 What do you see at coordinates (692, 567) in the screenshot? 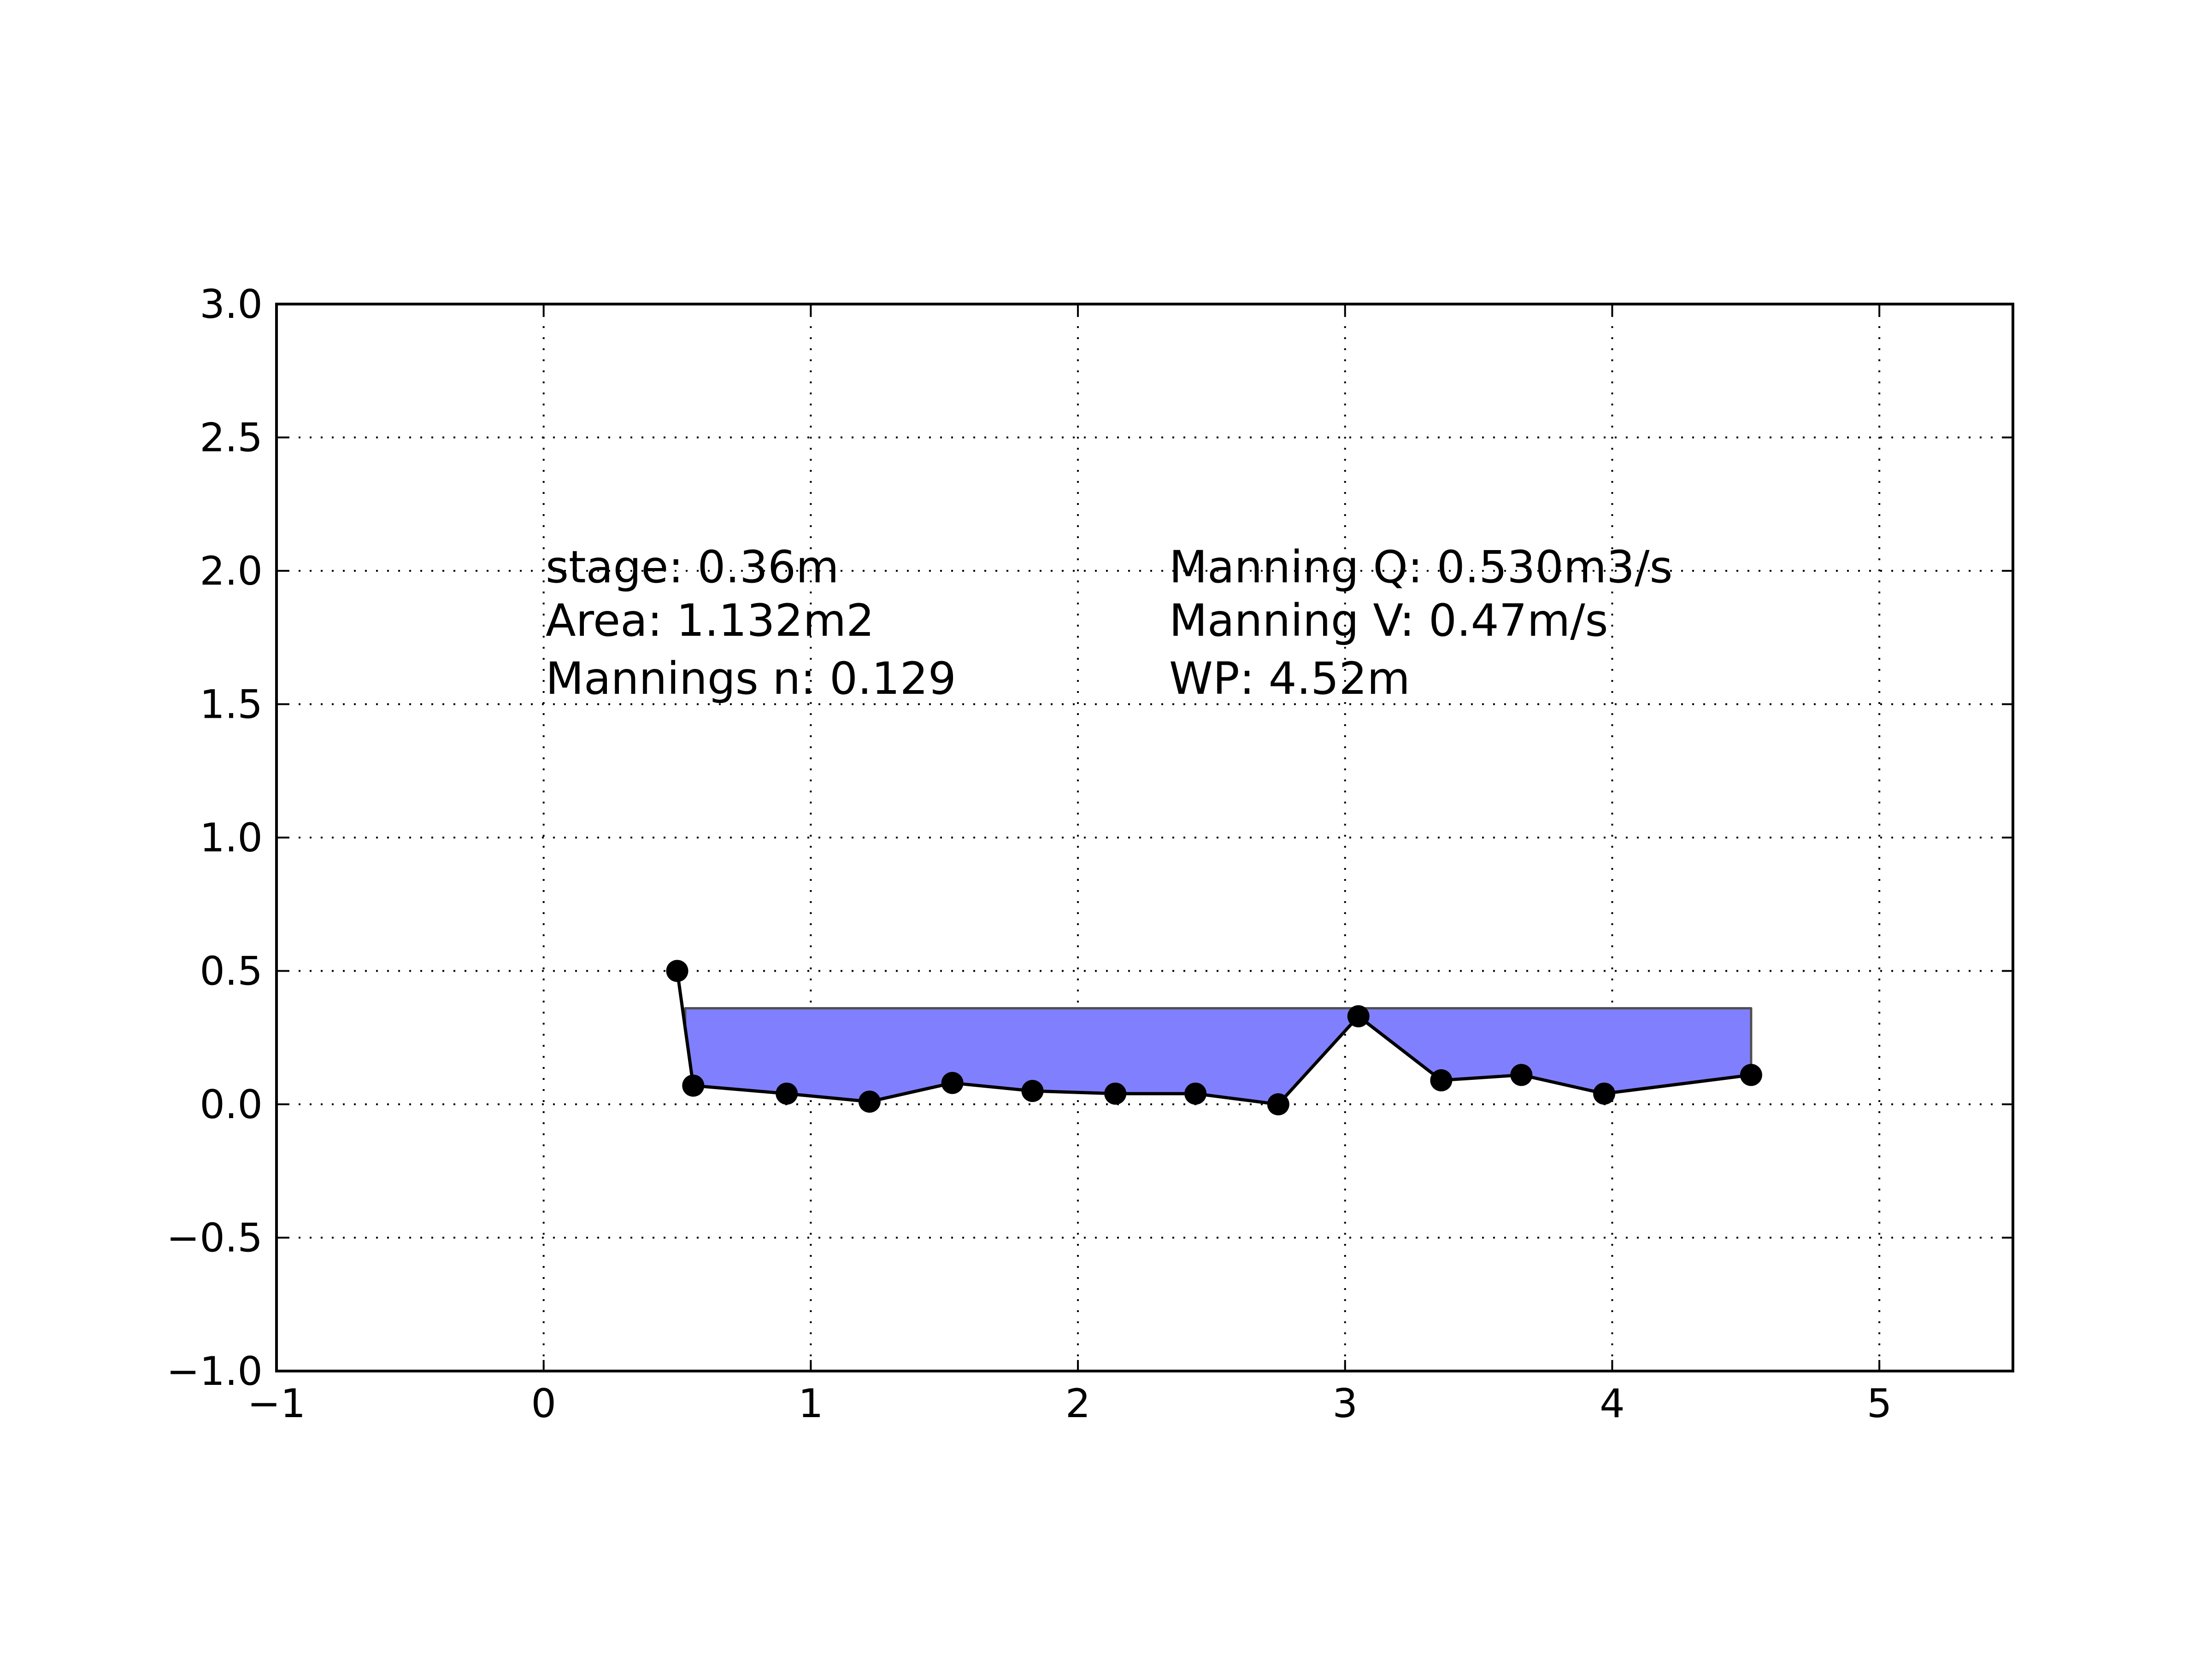
I see `stage-annotation: stage: 0.36m` at bounding box center [692, 567].